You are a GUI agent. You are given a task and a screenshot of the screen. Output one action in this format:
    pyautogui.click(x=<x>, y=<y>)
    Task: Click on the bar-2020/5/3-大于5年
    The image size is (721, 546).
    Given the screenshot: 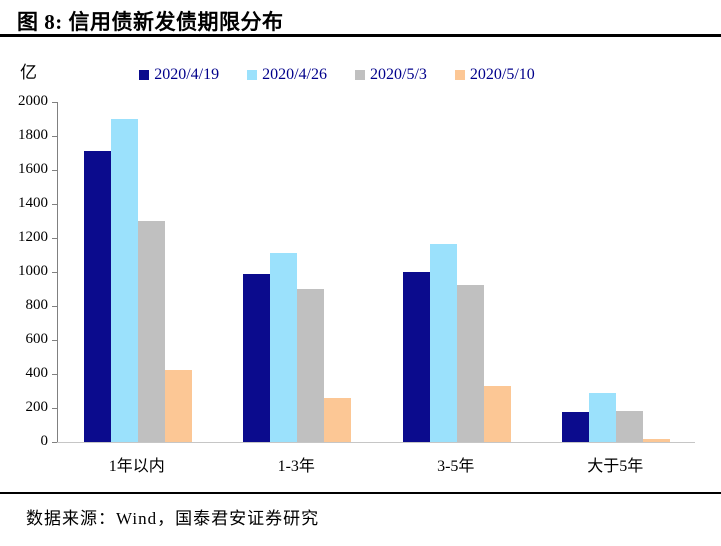 What is the action you would take?
    pyautogui.click(x=630, y=426)
    